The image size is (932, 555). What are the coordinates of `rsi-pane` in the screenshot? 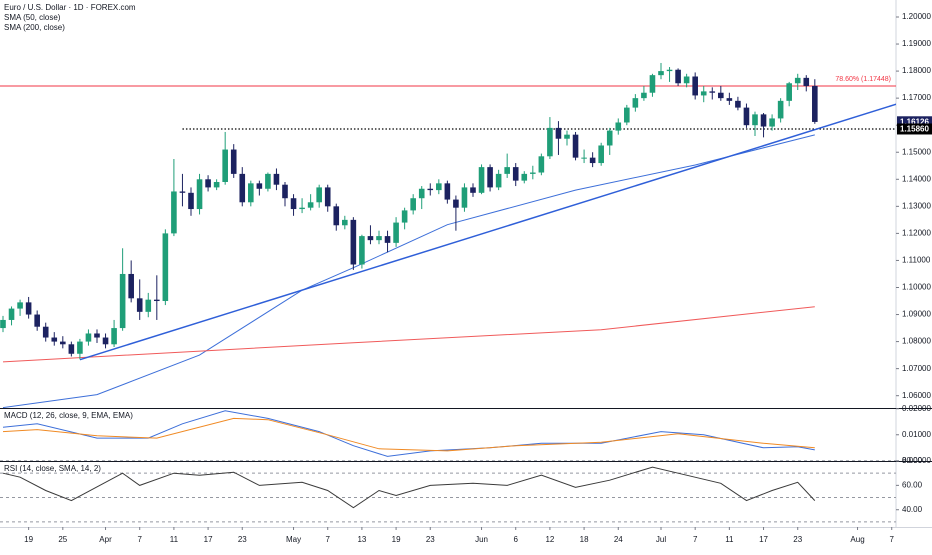 It's located at (448, 494).